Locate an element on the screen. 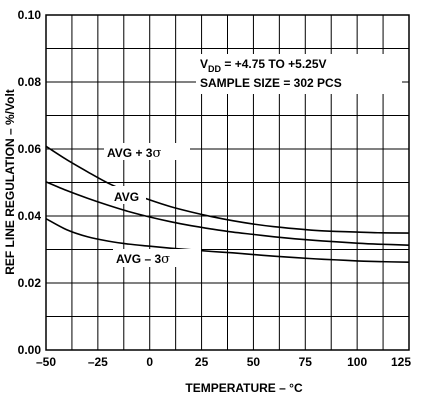  series-label-avg: AVG is located at coordinates (128, 195).